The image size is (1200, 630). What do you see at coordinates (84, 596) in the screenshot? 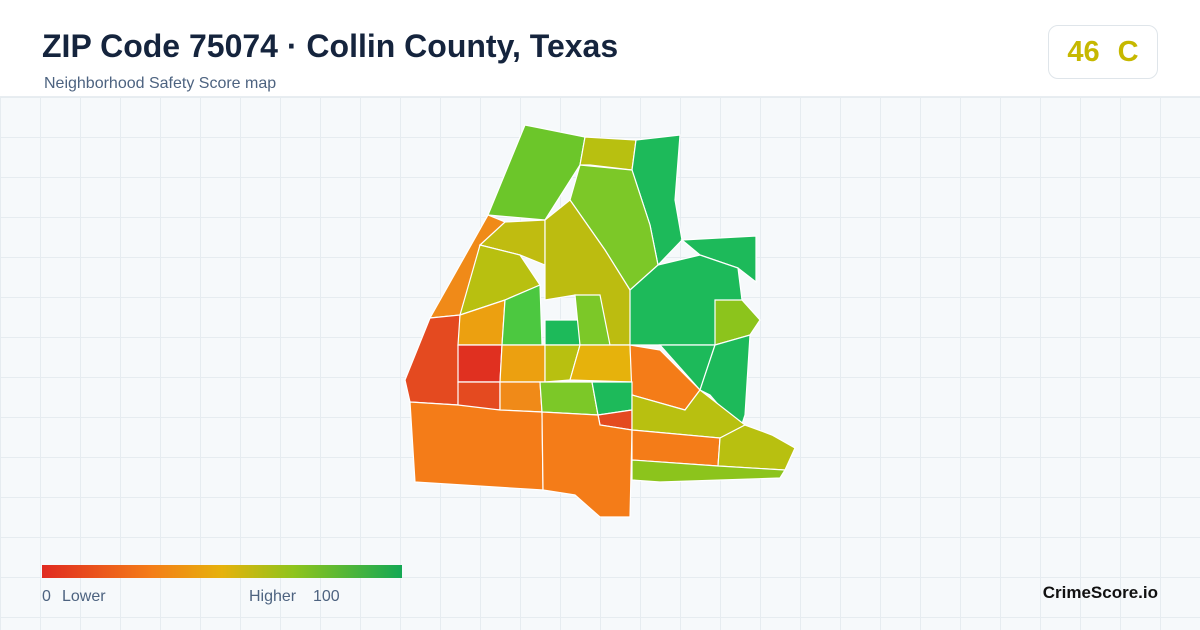
I see `legend-low-label: Lower` at bounding box center [84, 596].